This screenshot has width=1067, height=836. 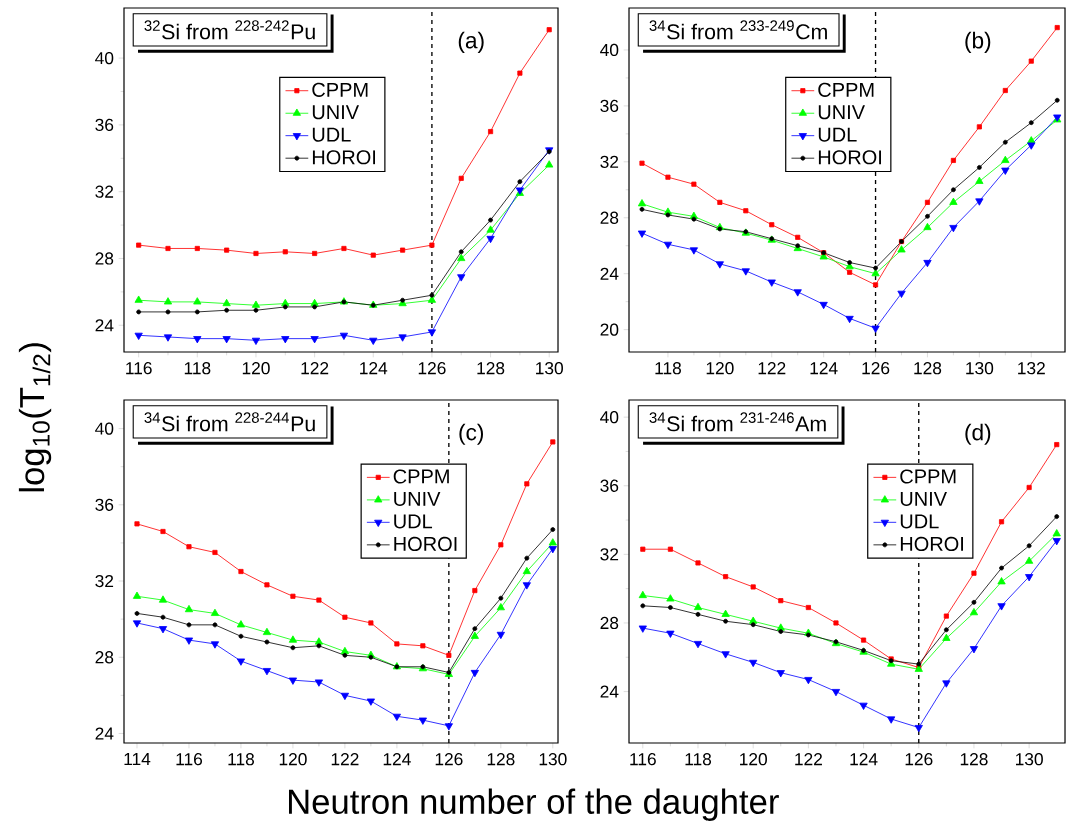 I want to click on text: $^{34}$Si from $^{228-244}$Pu, so click(x=229, y=422).